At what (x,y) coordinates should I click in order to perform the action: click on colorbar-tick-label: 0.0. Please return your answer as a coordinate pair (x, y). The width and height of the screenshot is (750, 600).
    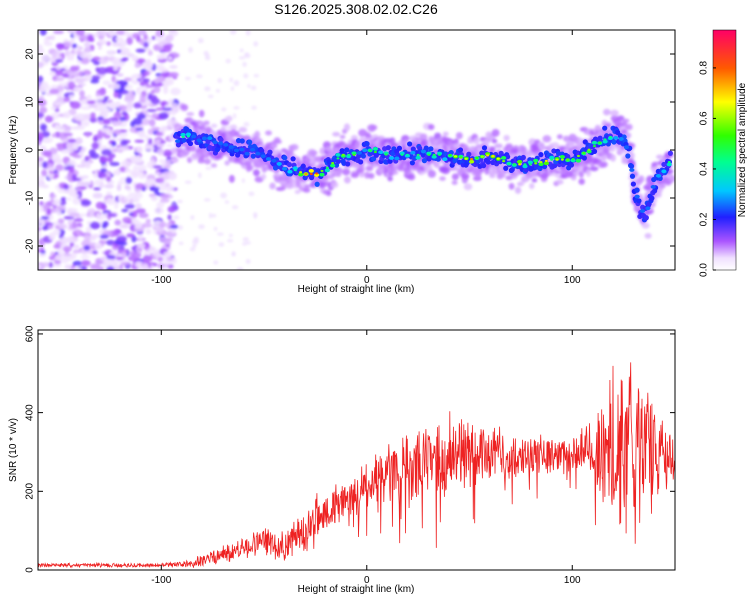
    Looking at the image, I should click on (704, 270).